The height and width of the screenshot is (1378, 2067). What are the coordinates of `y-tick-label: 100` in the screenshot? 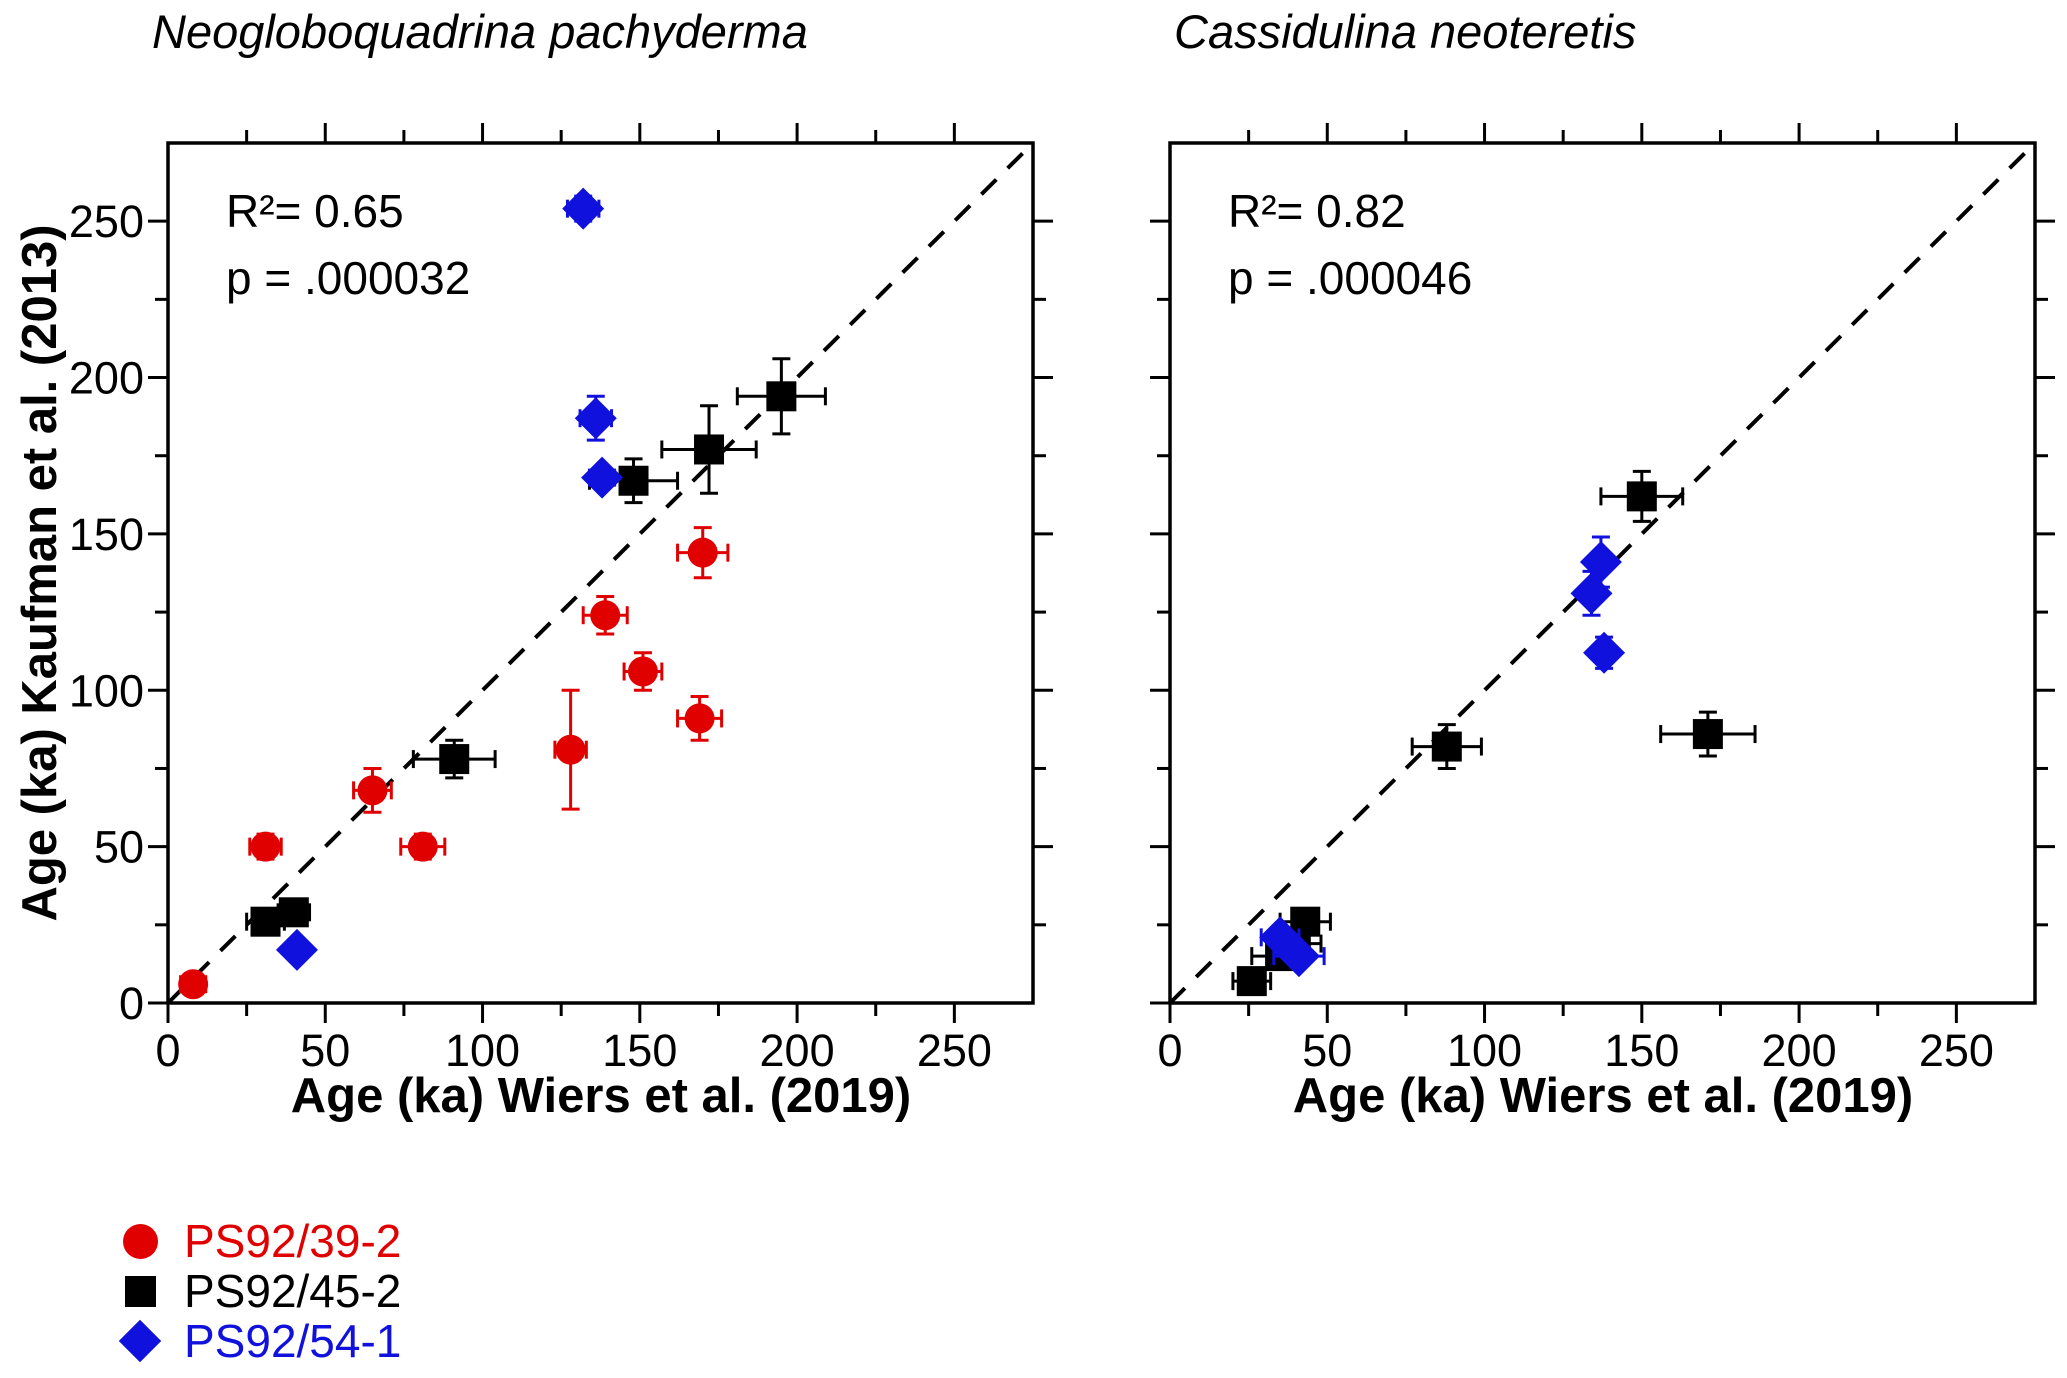 It's located at (106, 690).